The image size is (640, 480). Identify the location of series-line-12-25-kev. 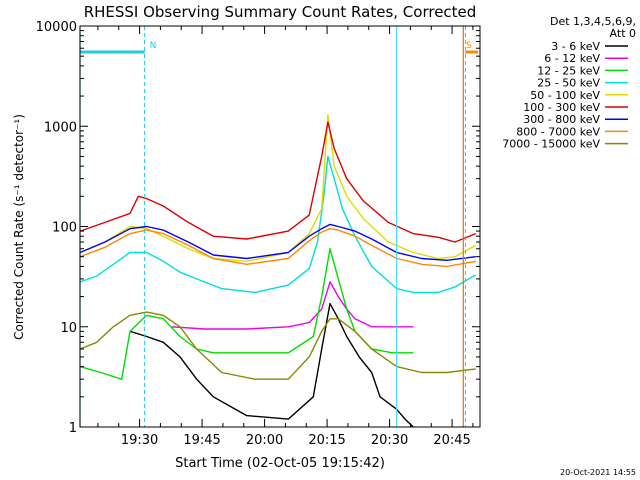
(246, 313).